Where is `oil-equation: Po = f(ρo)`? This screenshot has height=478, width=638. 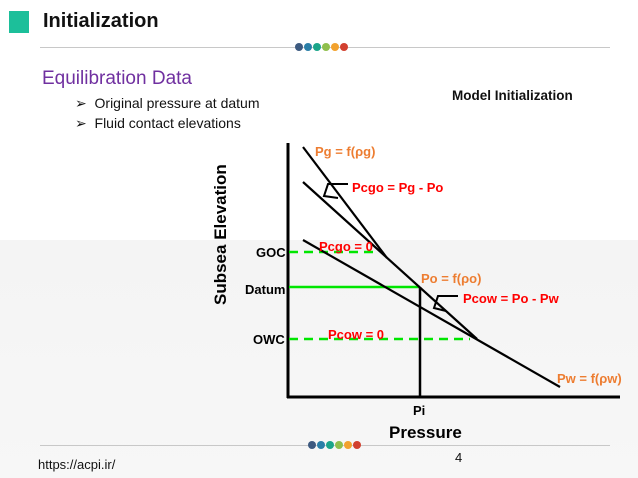 oil-equation: Po = f(ρo) is located at coordinates (451, 278).